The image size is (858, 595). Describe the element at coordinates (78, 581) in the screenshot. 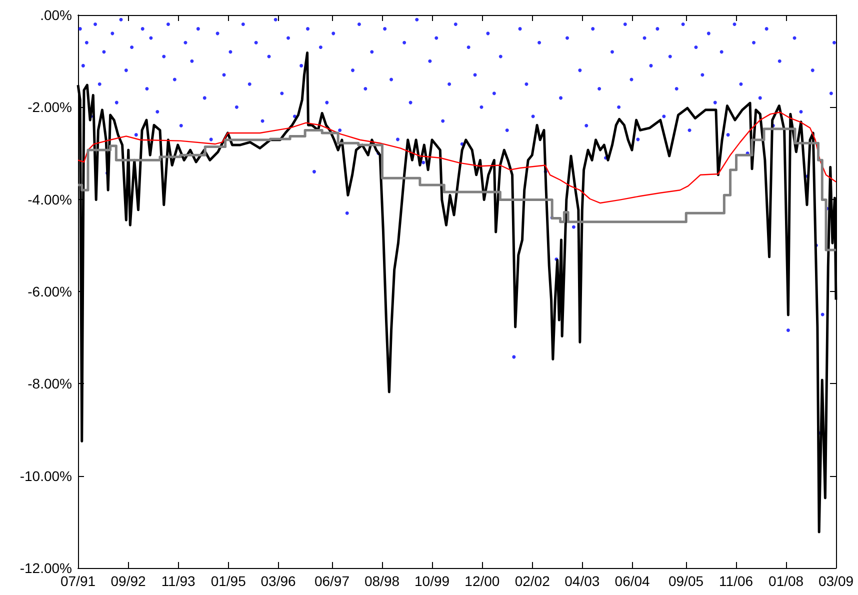

I see `x-tick-label: 07/91` at that location.